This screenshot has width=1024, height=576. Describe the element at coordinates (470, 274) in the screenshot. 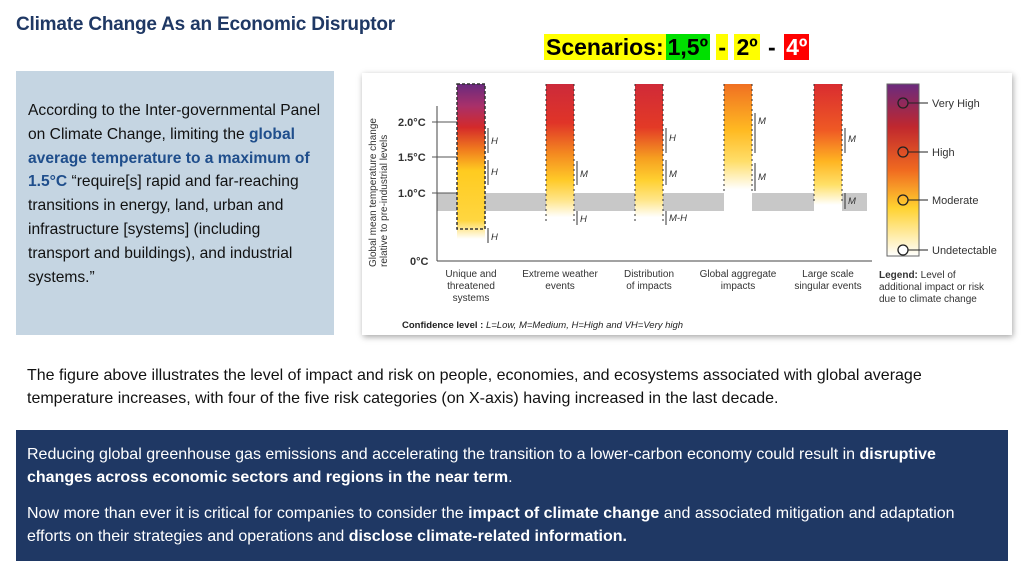

I see `cat-1-line-1: Unique and` at that location.